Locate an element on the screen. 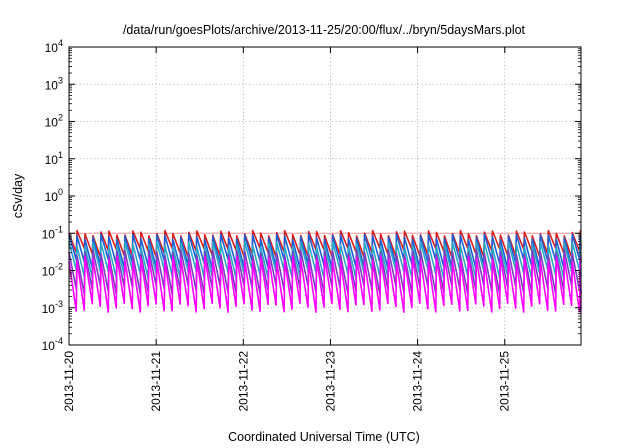 Image resolution: width=640 pixels, height=448 pixels. y-tick-label: 10⁻⁴ is located at coordinates (52, 344).